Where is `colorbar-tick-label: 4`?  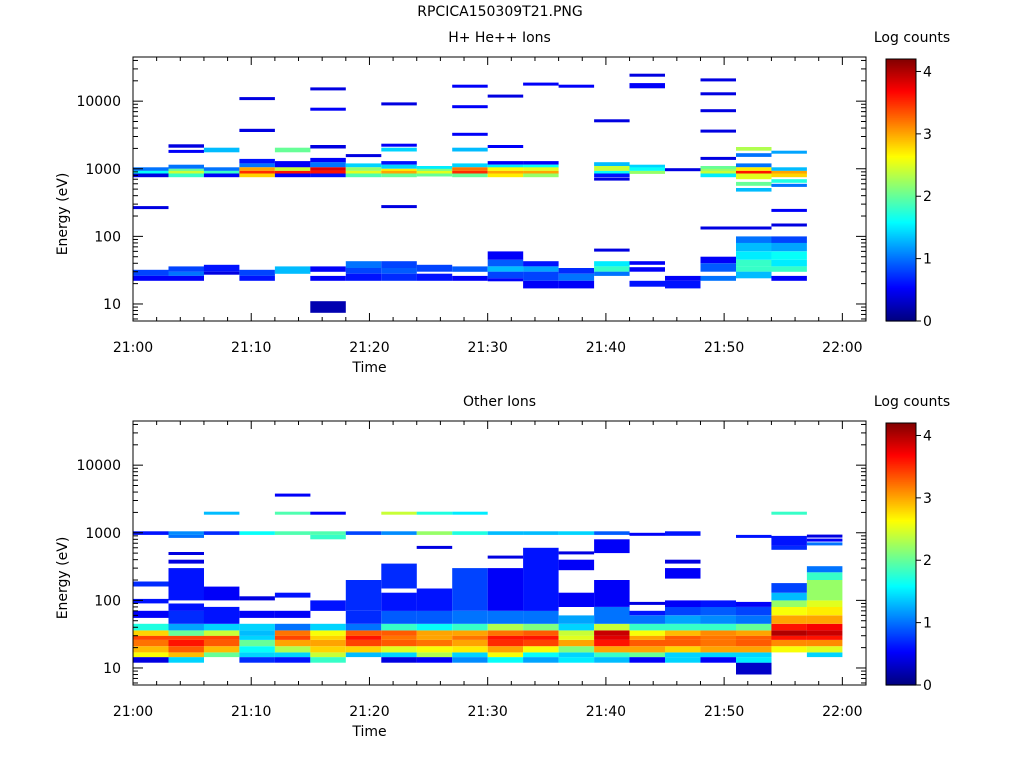
colorbar-tick-label: 4 is located at coordinates (927, 72).